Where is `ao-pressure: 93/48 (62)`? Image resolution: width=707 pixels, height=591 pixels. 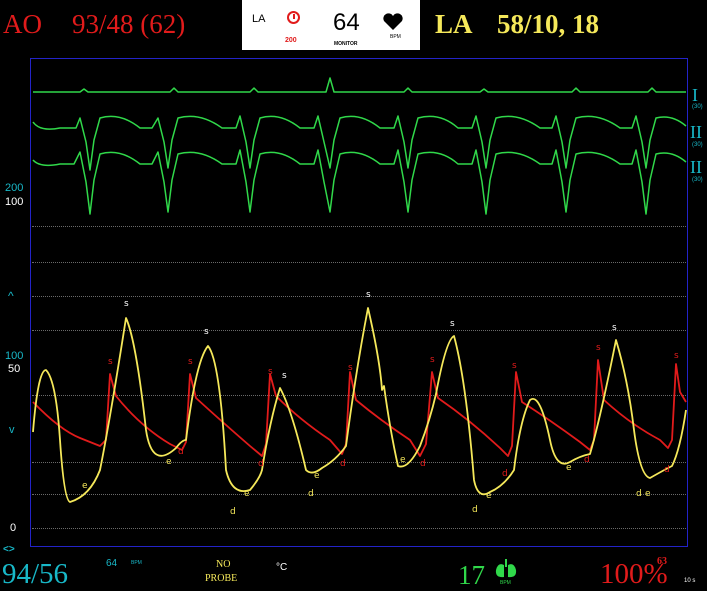
ao-pressure: 93/48 (62) is located at coordinates (129, 24).